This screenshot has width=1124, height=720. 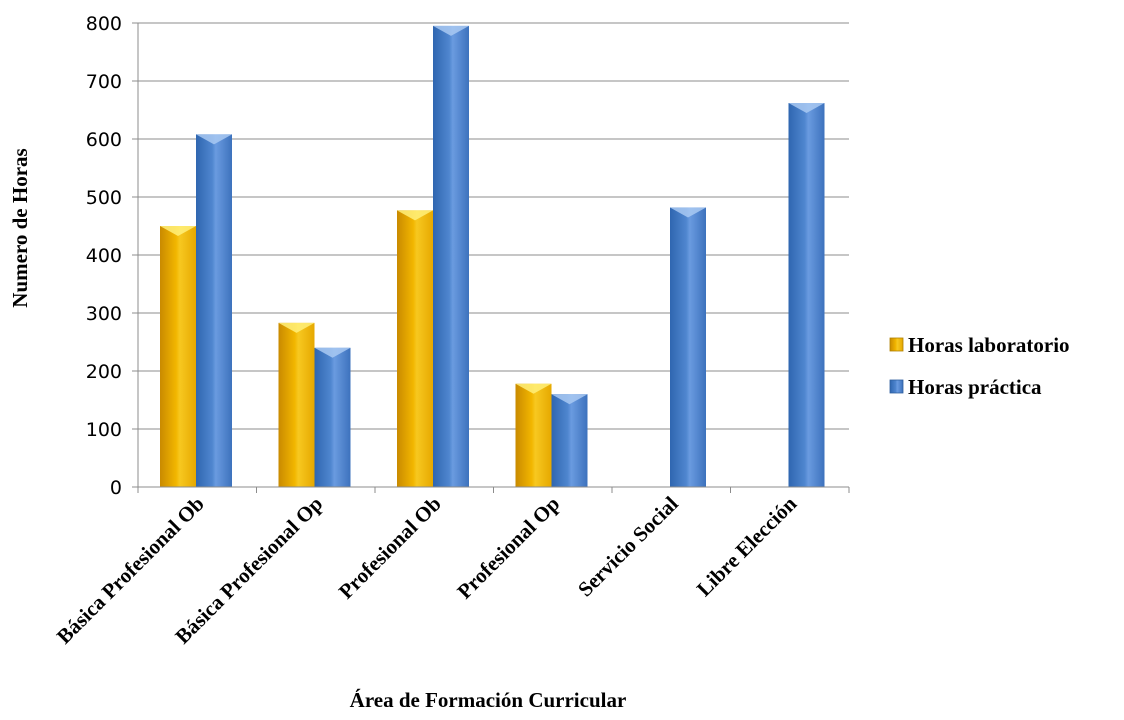 What do you see at coordinates (628, 546) in the screenshot?
I see `x-tick-label: Servicio Social` at bounding box center [628, 546].